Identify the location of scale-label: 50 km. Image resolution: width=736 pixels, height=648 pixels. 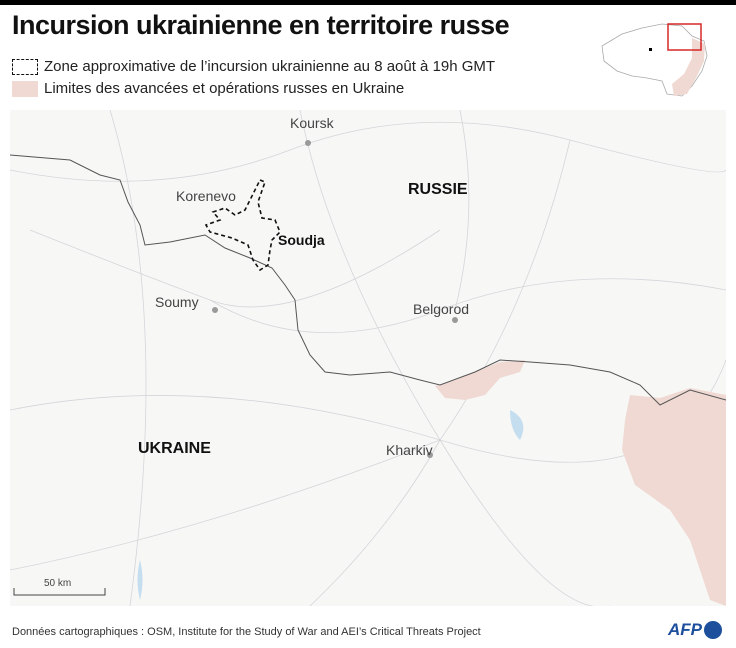
(57, 583).